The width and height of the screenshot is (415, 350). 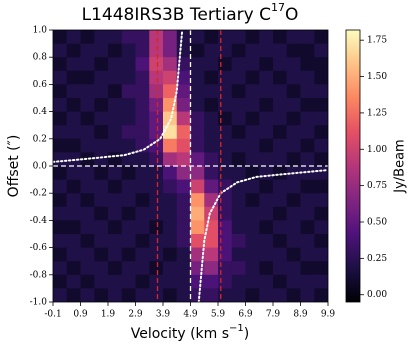 I want to click on colorbar-tick-label: 1.25, so click(x=377, y=113).